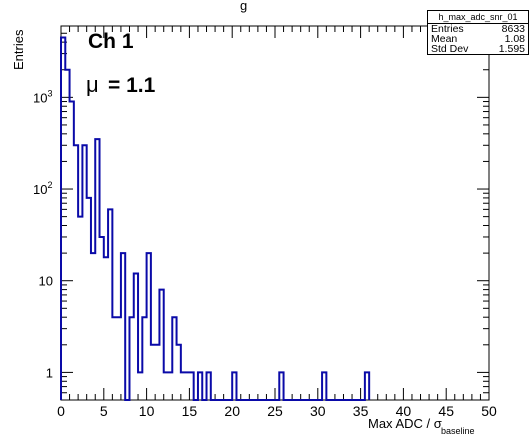 The width and height of the screenshot is (530, 436). What do you see at coordinates (92, 84) in the screenshot?
I see `mu-symbol: μ` at bounding box center [92, 84].